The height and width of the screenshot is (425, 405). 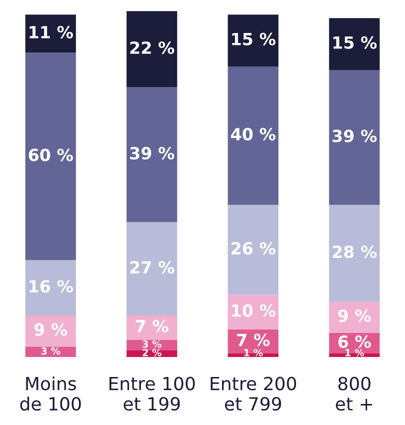 What do you see at coordinates (354, 341) in the screenshot?
I see `data-label: 6 %` at bounding box center [354, 341].